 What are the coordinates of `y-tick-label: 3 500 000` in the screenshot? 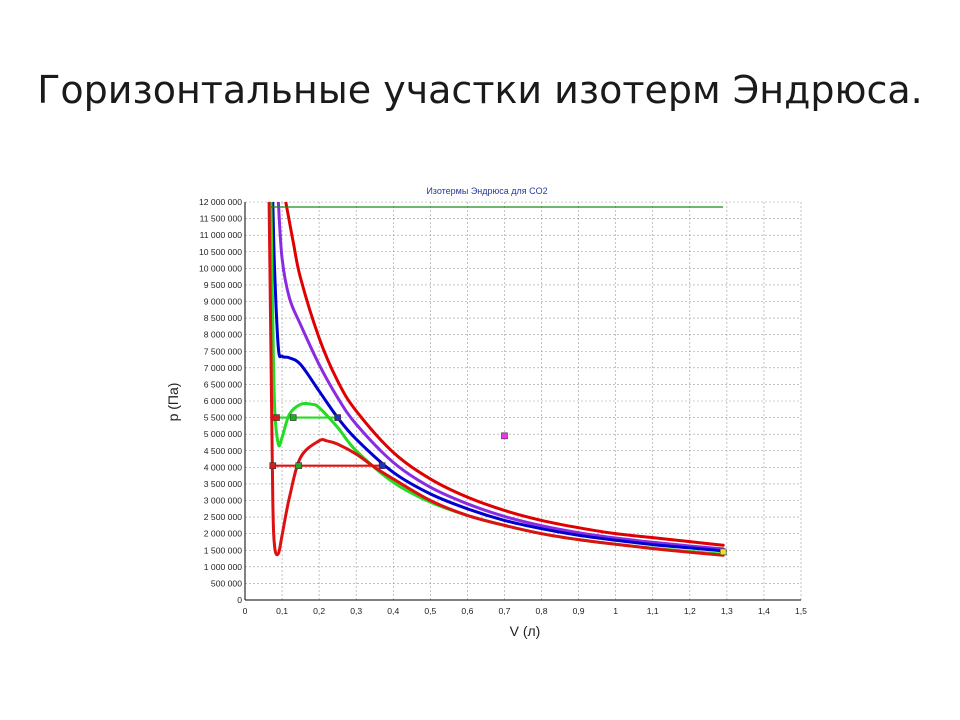 It's located at (223, 484).